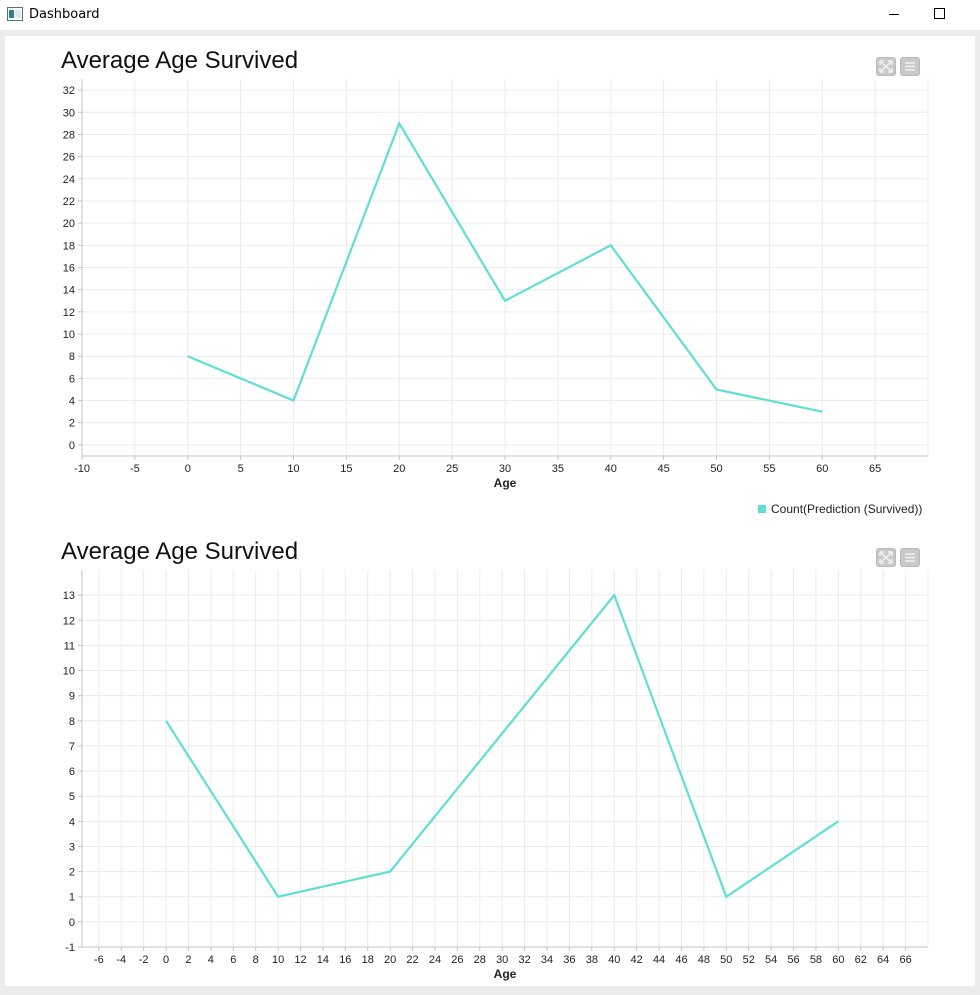 Image resolution: width=980 pixels, height=995 pixels. I want to click on y-tick-label: 24, so click(69, 180).